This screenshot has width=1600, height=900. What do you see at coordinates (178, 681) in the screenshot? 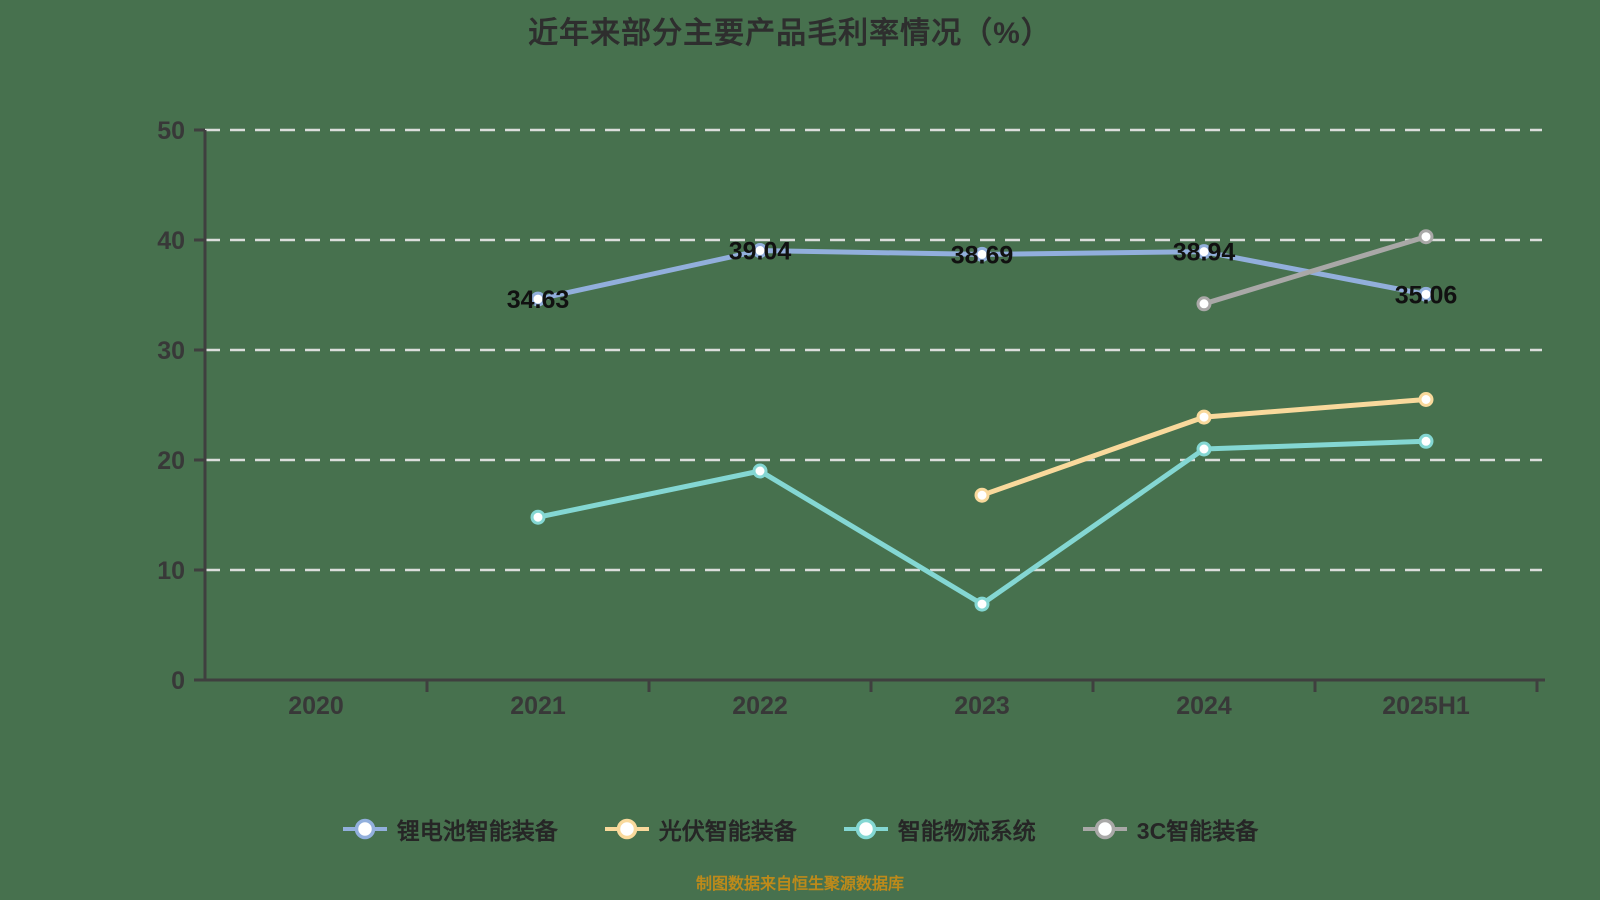
I see `y-axis-label: 0` at bounding box center [178, 681].